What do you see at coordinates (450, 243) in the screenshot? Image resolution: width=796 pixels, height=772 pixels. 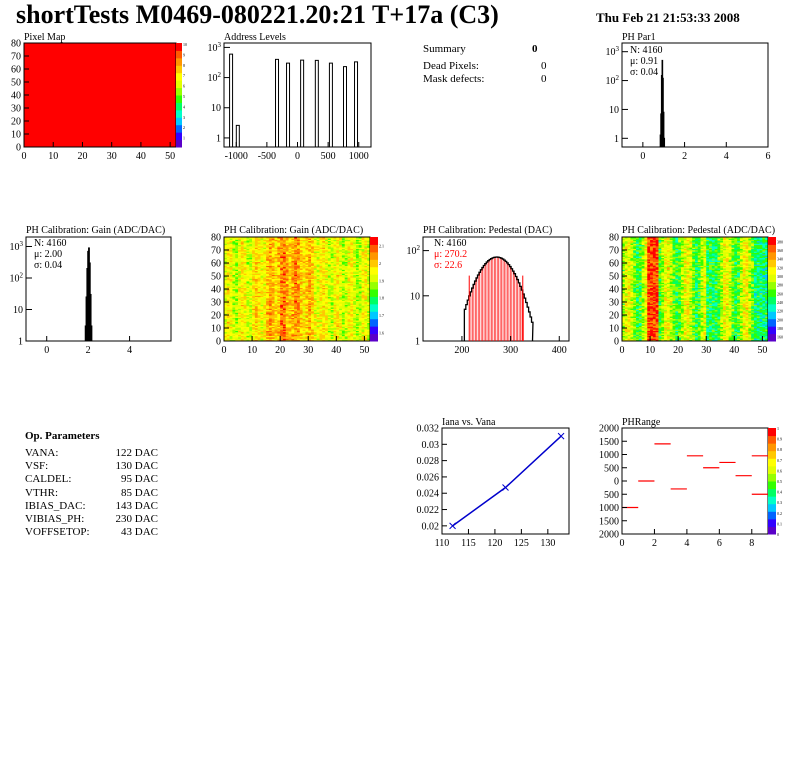 I see `stats-n: N: 4160` at bounding box center [450, 243].